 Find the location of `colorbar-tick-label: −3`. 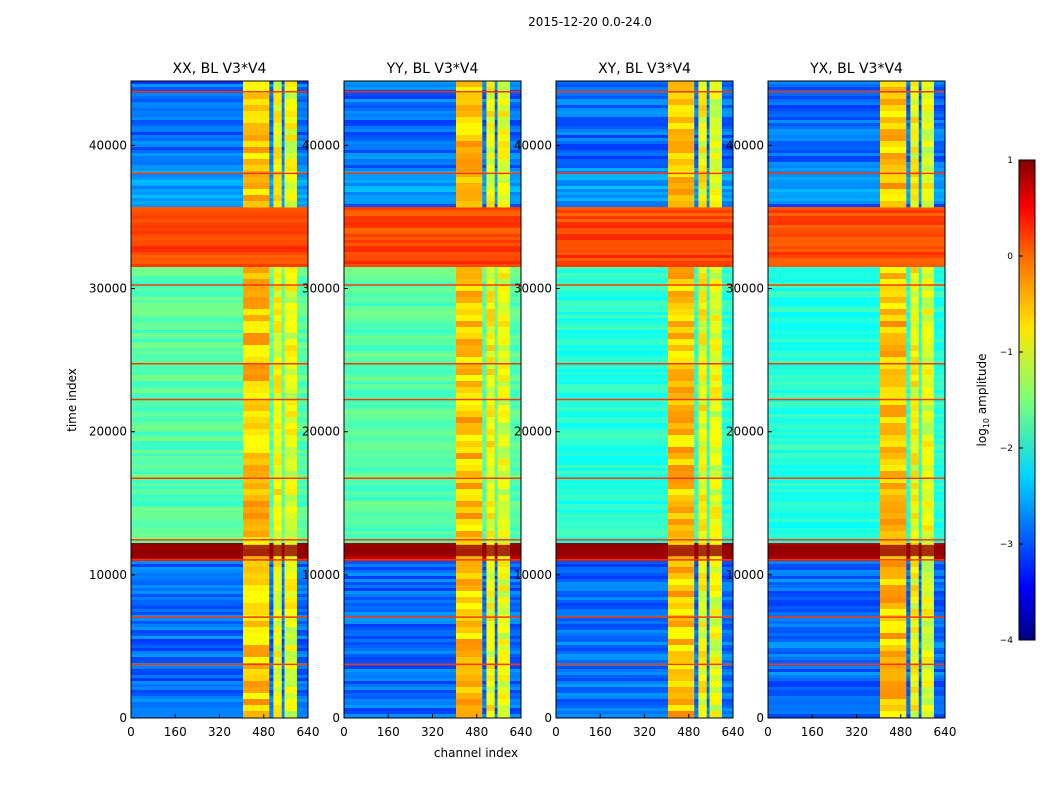

colorbar-tick-label: −3 is located at coordinates (1006, 545).